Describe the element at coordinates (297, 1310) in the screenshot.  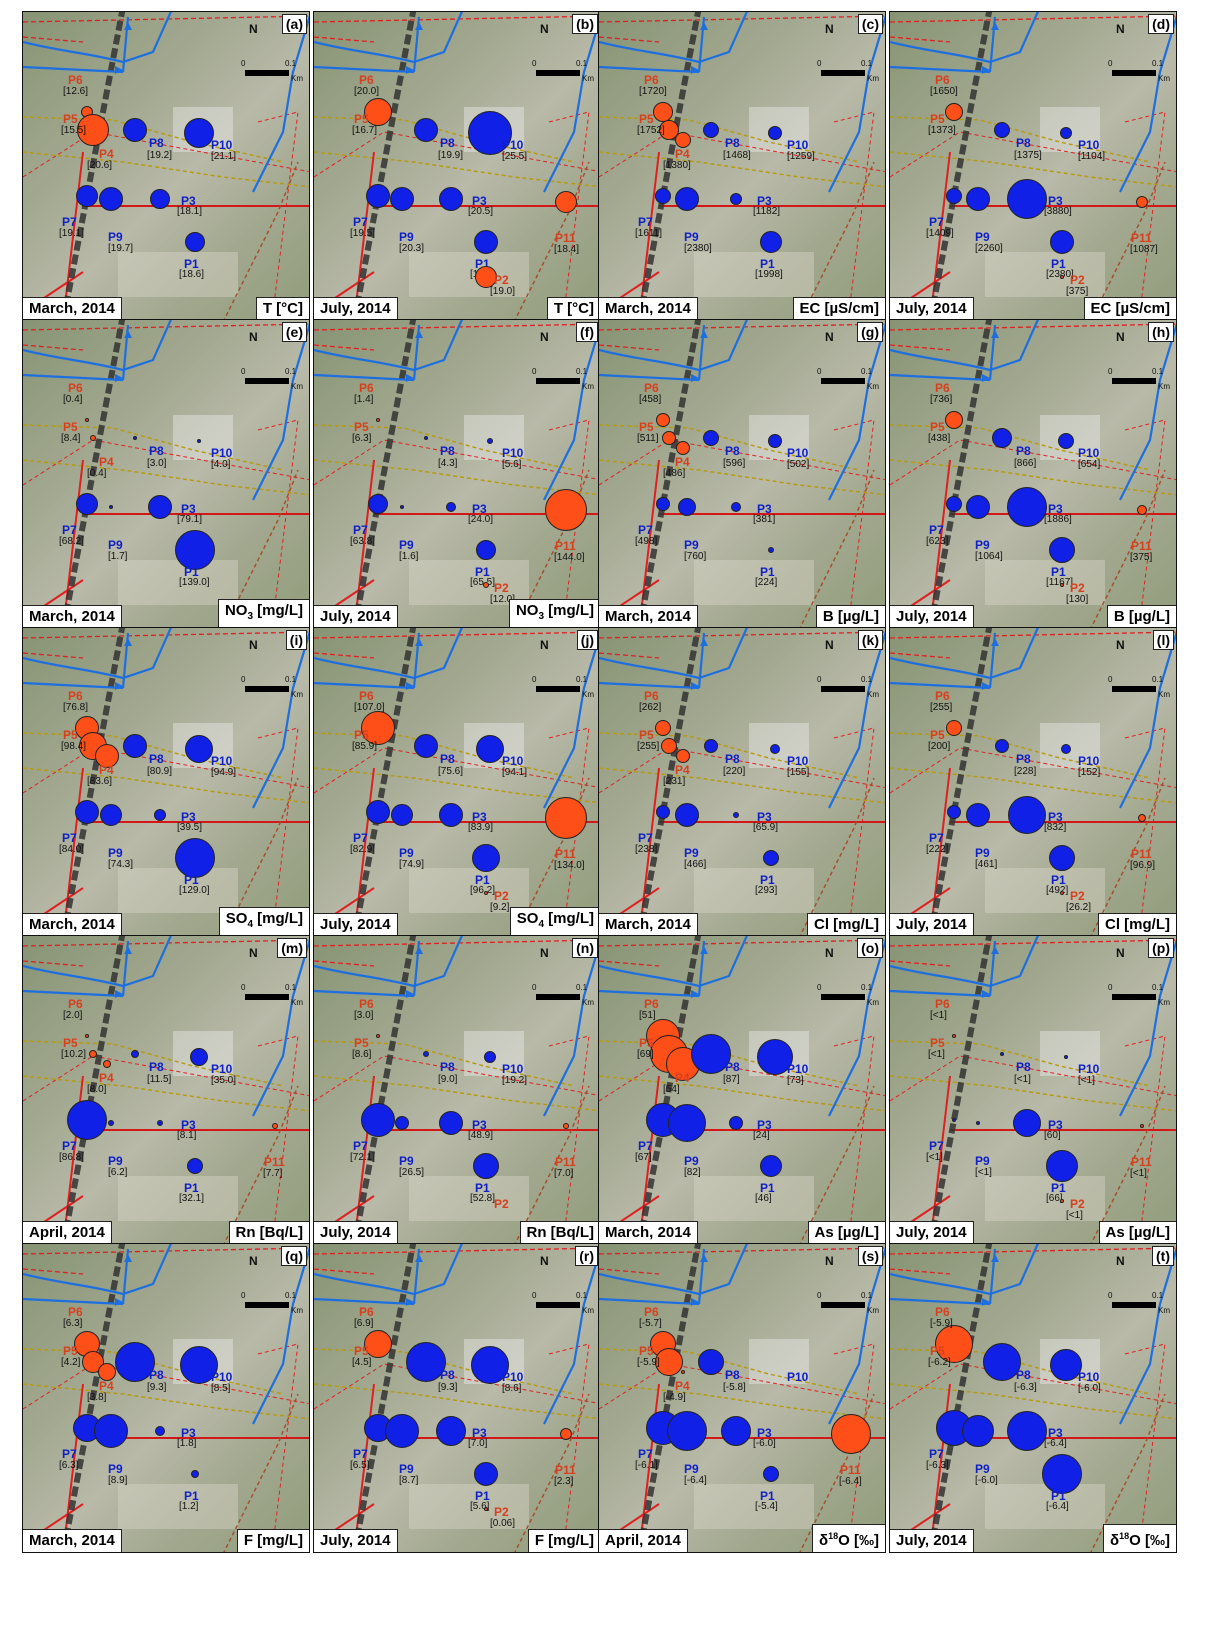
I see `scale-unit-label: Km` at that location.